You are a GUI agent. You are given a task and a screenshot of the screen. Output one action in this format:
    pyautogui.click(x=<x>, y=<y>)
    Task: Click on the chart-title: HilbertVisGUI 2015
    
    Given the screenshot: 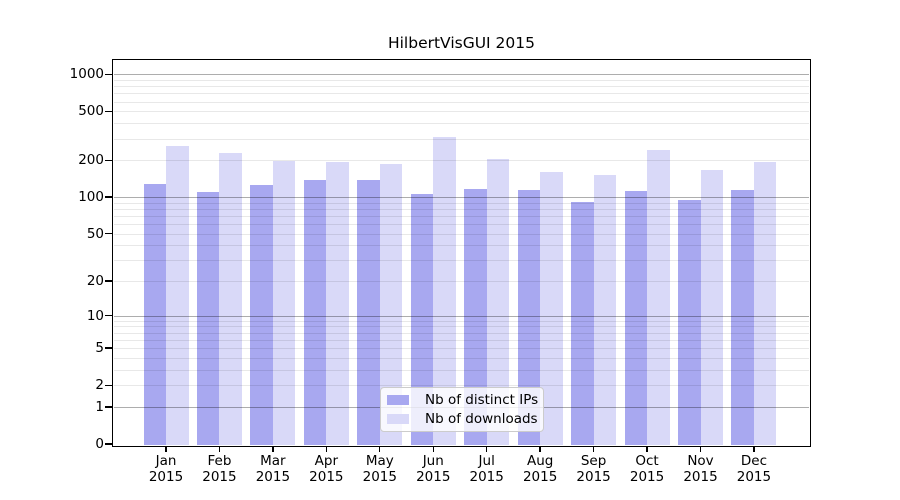 What is the action you would take?
    pyautogui.click(x=461, y=43)
    